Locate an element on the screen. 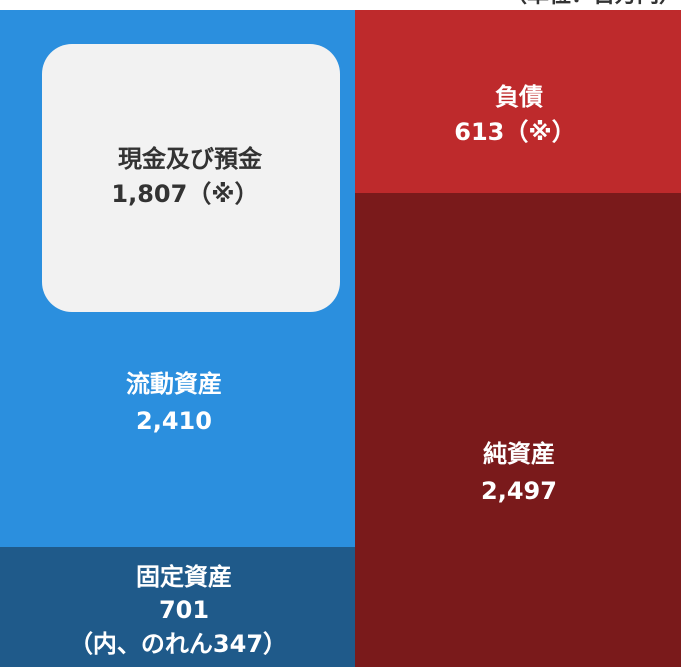 The height and width of the screenshot is (667, 681). fixed-assets-note: （内、のれん347） is located at coordinates (178, 644).